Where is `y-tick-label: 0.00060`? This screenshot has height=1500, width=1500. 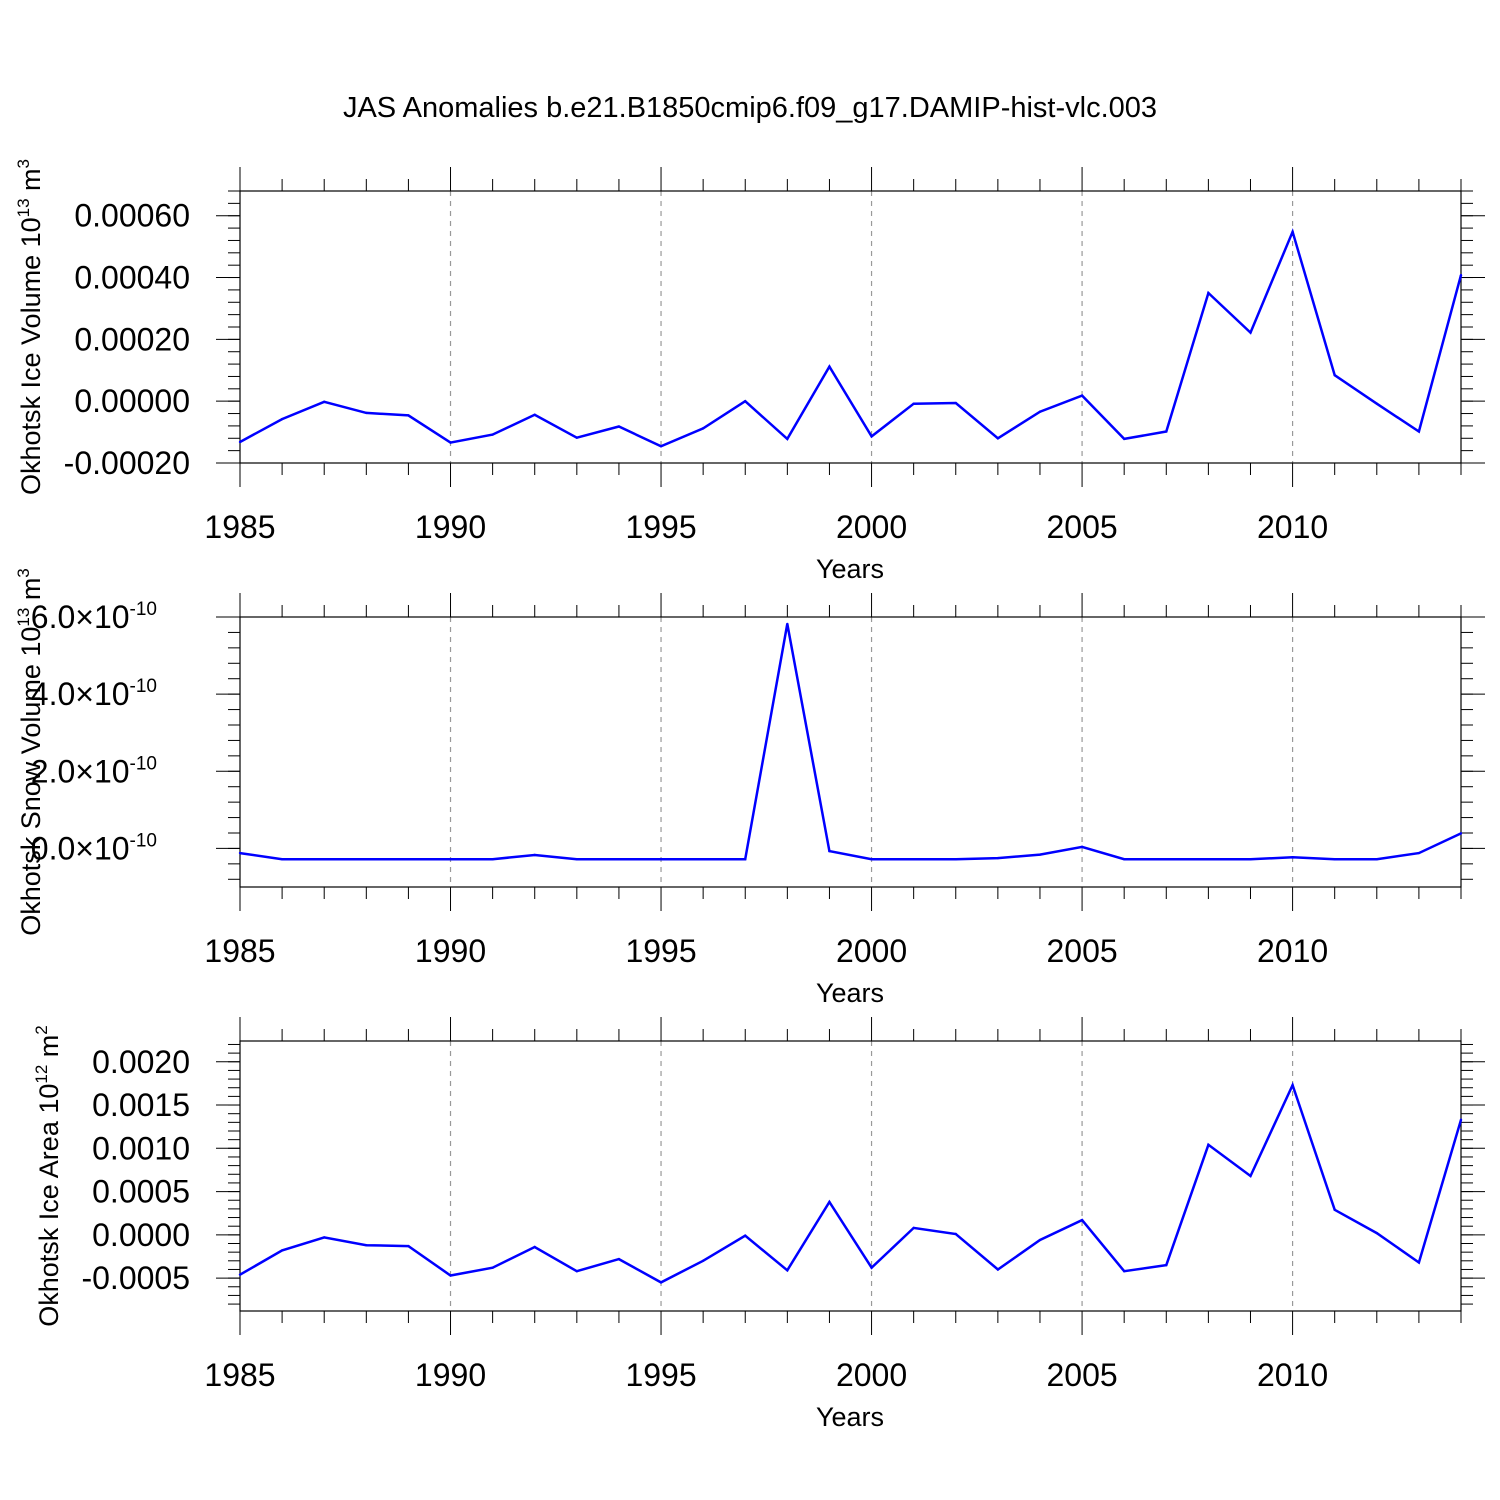
y-tick-label: 0.00060 is located at coordinates (132, 216).